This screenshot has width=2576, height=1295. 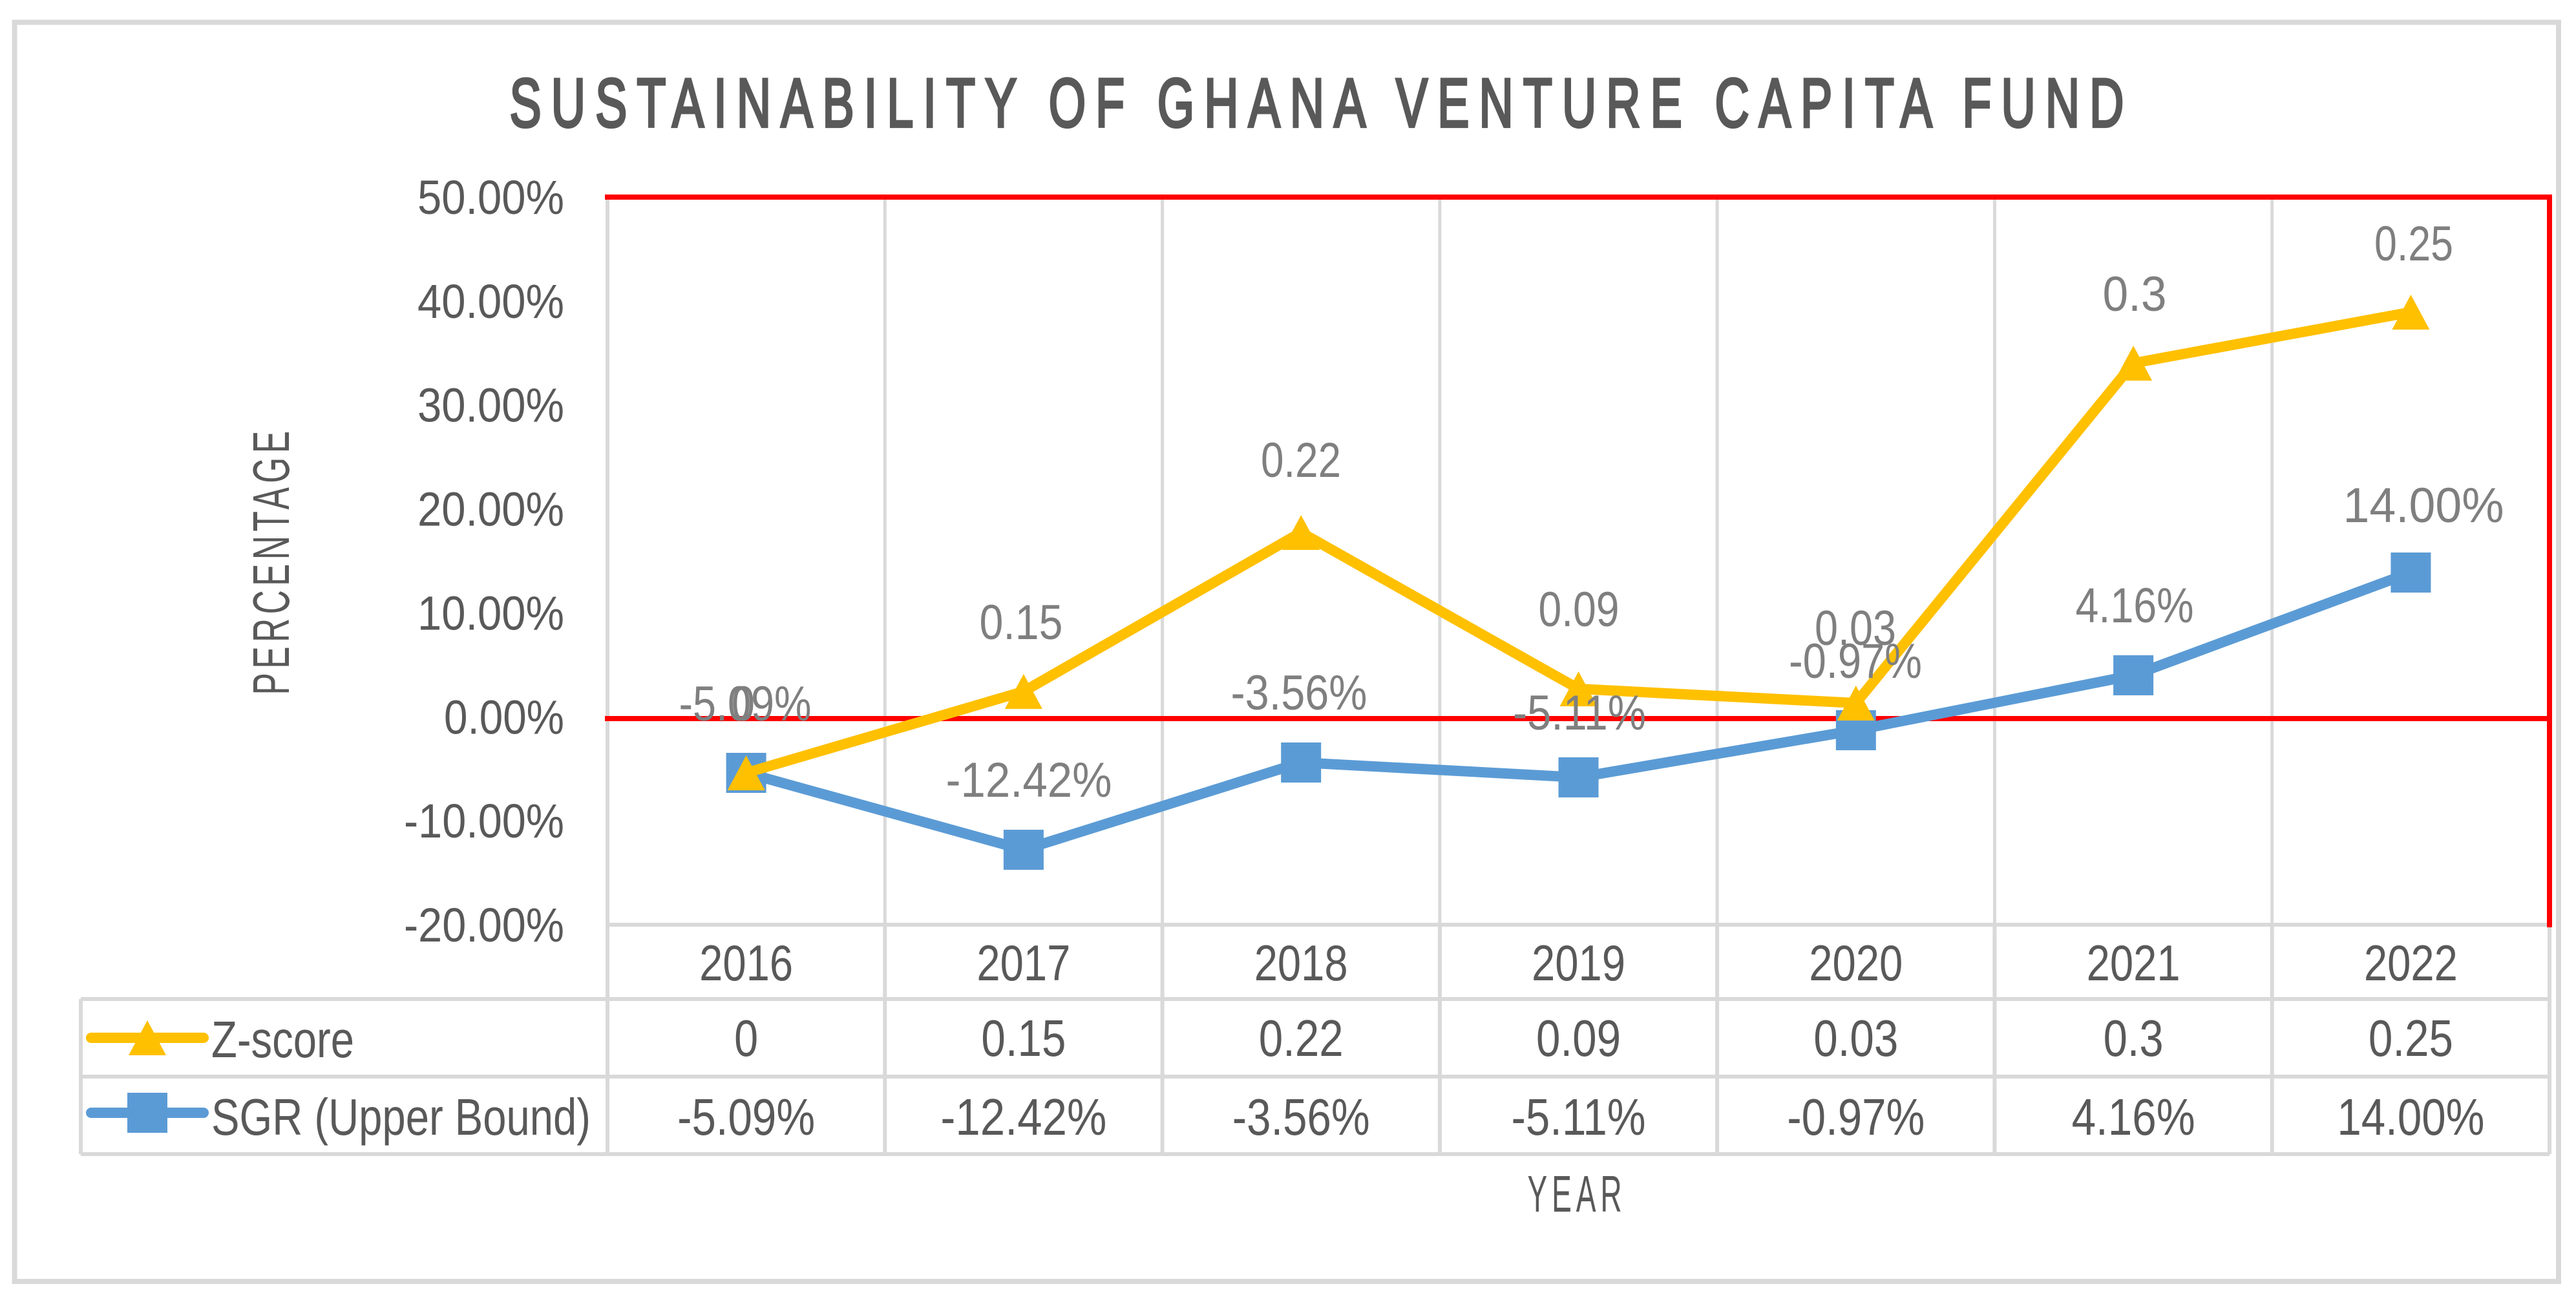 I want to click on svg-text: Z-score, so click(x=282, y=1039).